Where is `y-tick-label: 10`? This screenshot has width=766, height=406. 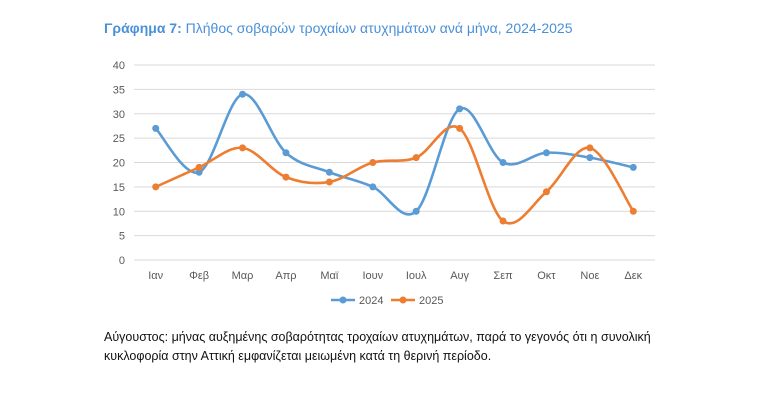
y-tick-label: 10 is located at coordinates (119, 212).